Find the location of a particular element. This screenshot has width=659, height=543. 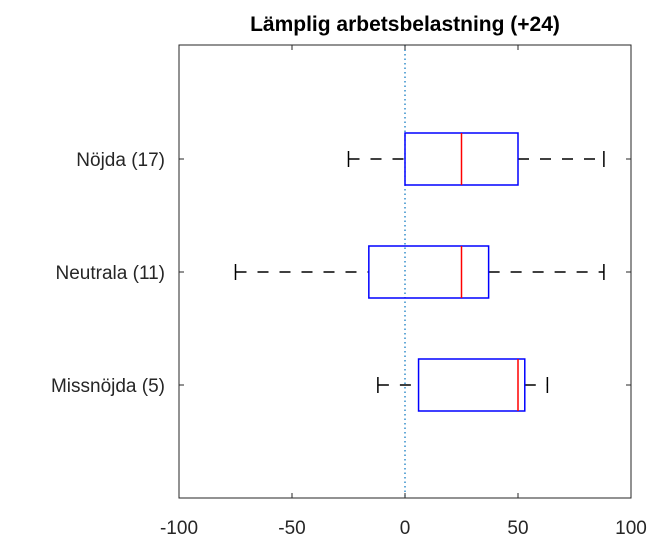

y-category-label: Neutrala (11) is located at coordinates (110, 273).